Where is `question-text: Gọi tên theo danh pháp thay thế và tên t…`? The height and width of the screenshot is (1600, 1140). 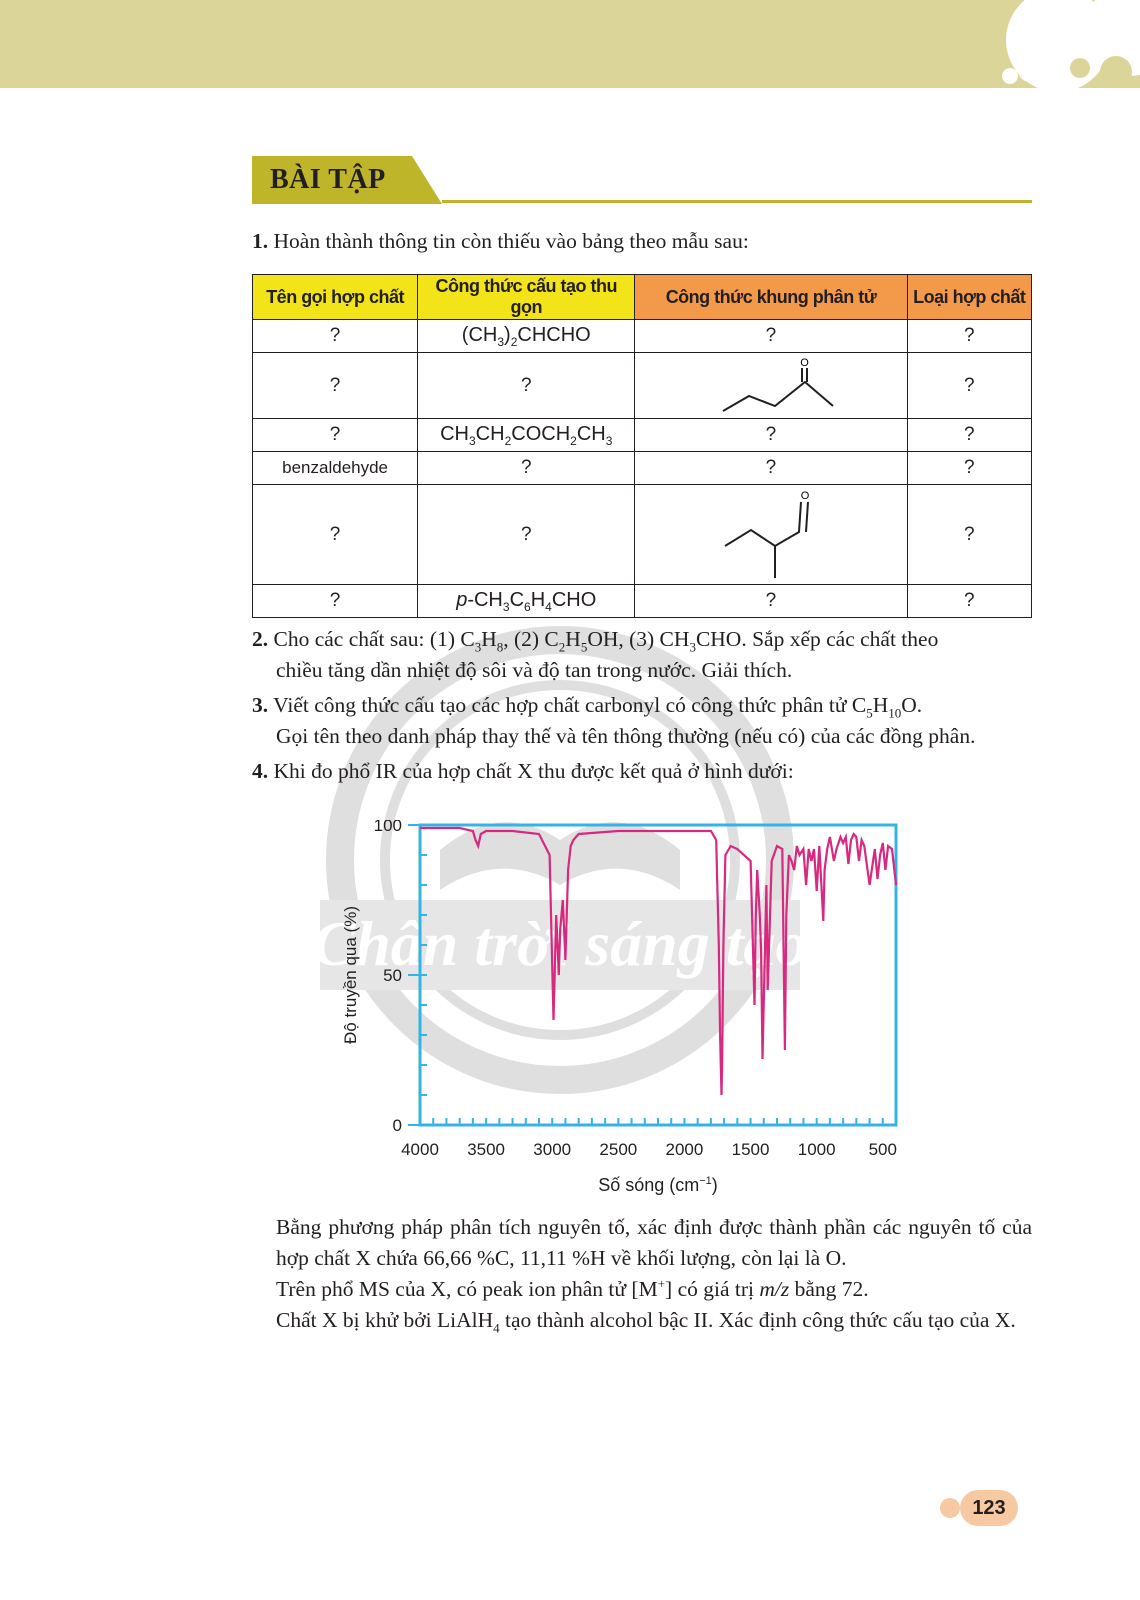 question-text: Gọi tên theo danh pháp thay thế và tên t… is located at coordinates (626, 736).